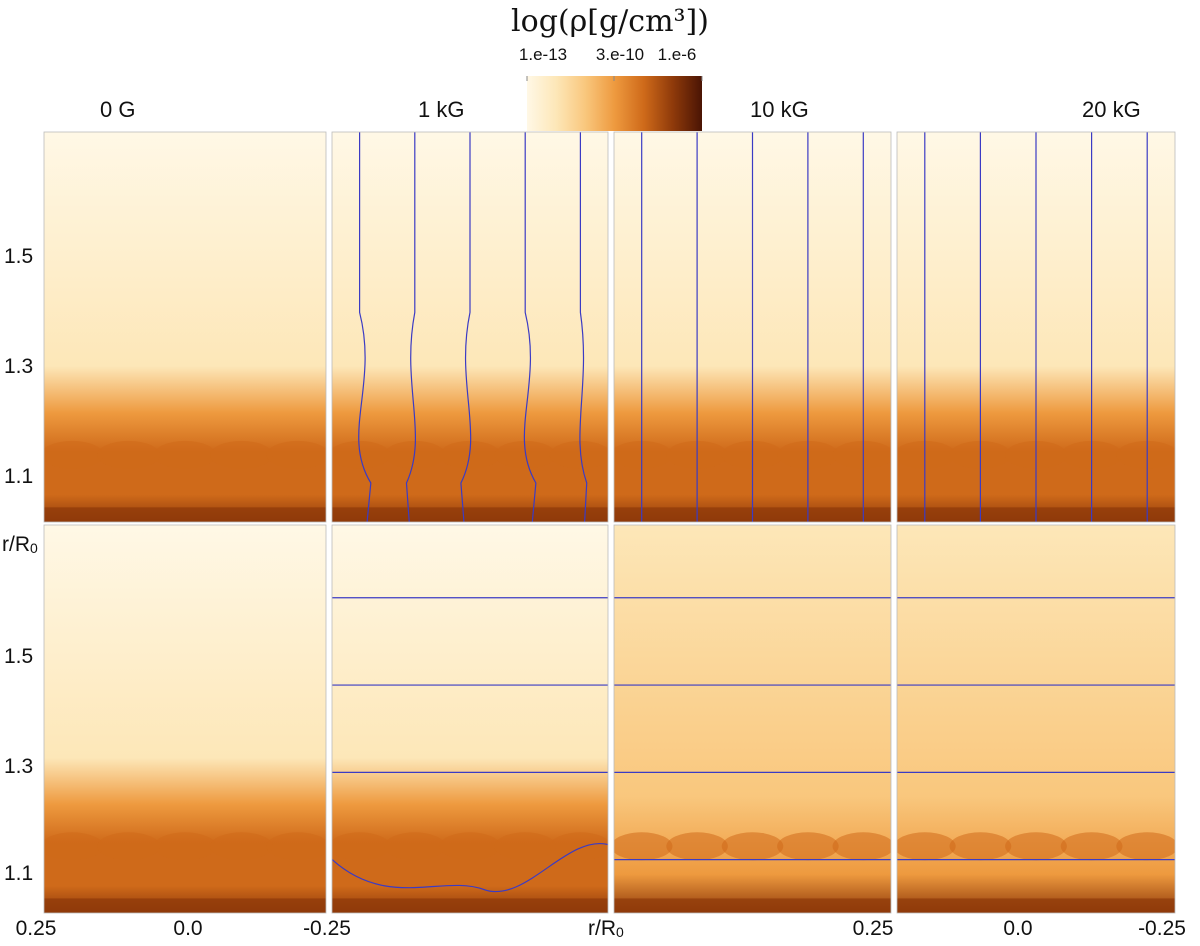  I want to click on colorbar-tick-label: 1.e-6, so click(677, 54).